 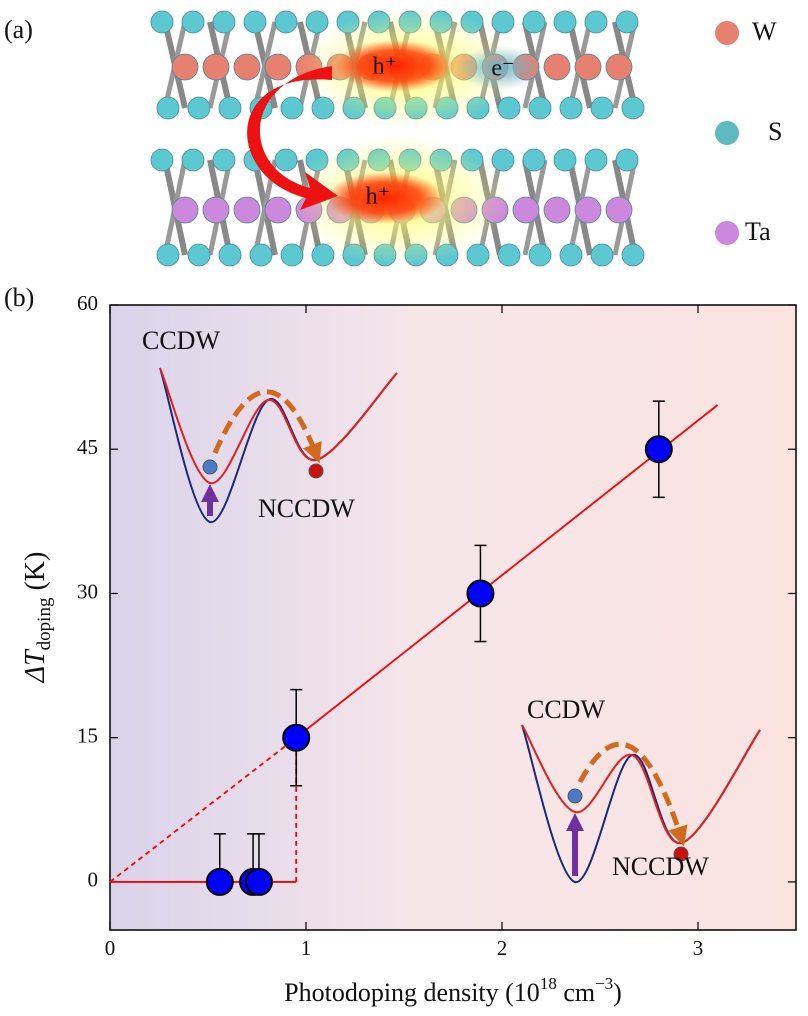 I want to click on y-tick-label: 30, so click(x=87, y=591).